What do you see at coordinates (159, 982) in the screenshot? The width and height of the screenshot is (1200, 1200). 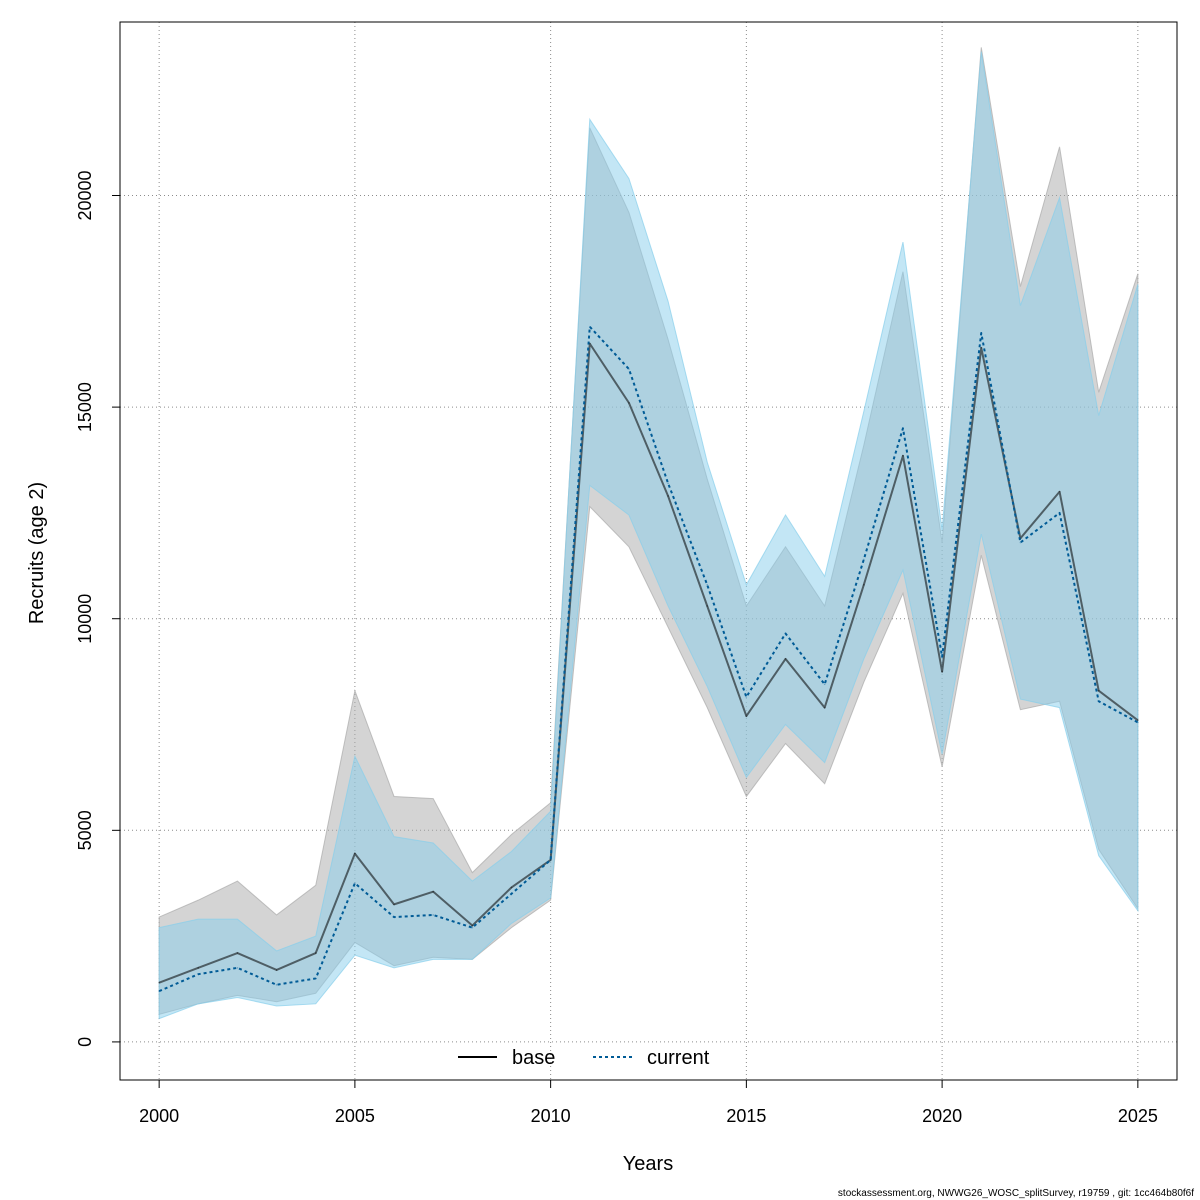 I see `point-base-2000` at bounding box center [159, 982].